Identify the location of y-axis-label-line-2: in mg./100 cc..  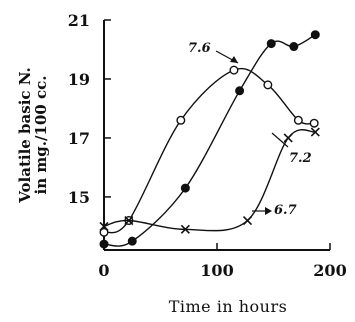
(41, 135).